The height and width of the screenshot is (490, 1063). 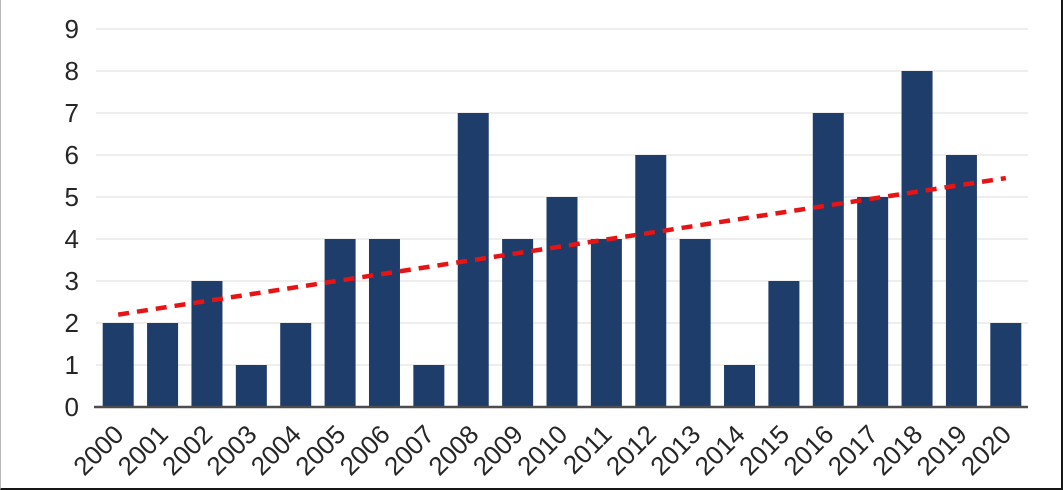 I want to click on x-tick-label-2003: 2003, so click(x=231, y=450).